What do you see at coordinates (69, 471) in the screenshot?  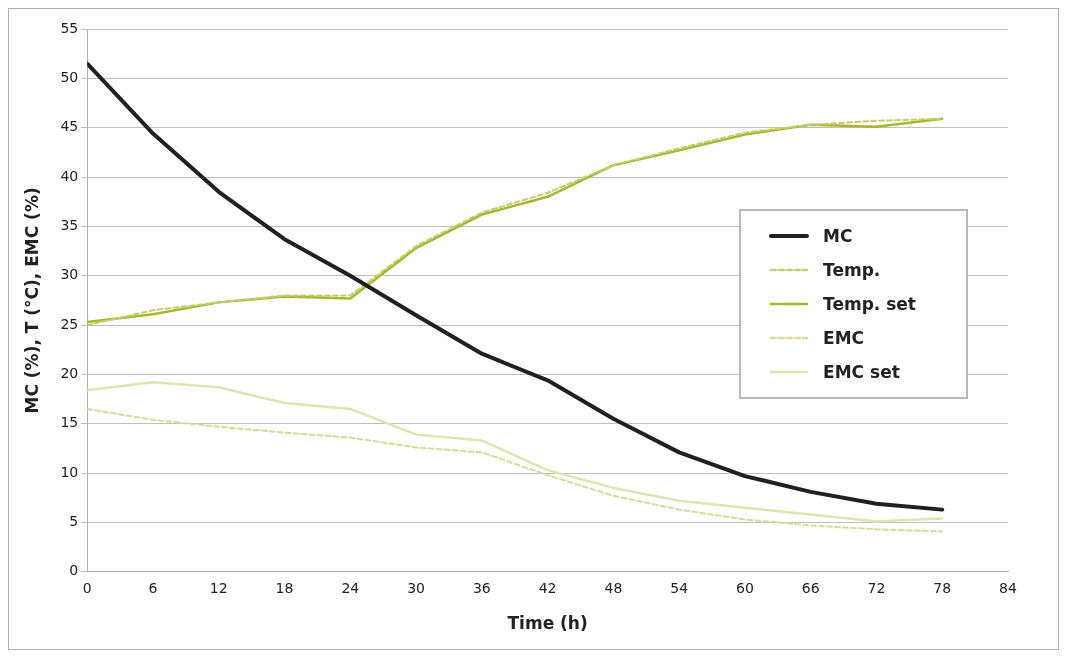 I see `y-tick-label: 10` at bounding box center [69, 471].